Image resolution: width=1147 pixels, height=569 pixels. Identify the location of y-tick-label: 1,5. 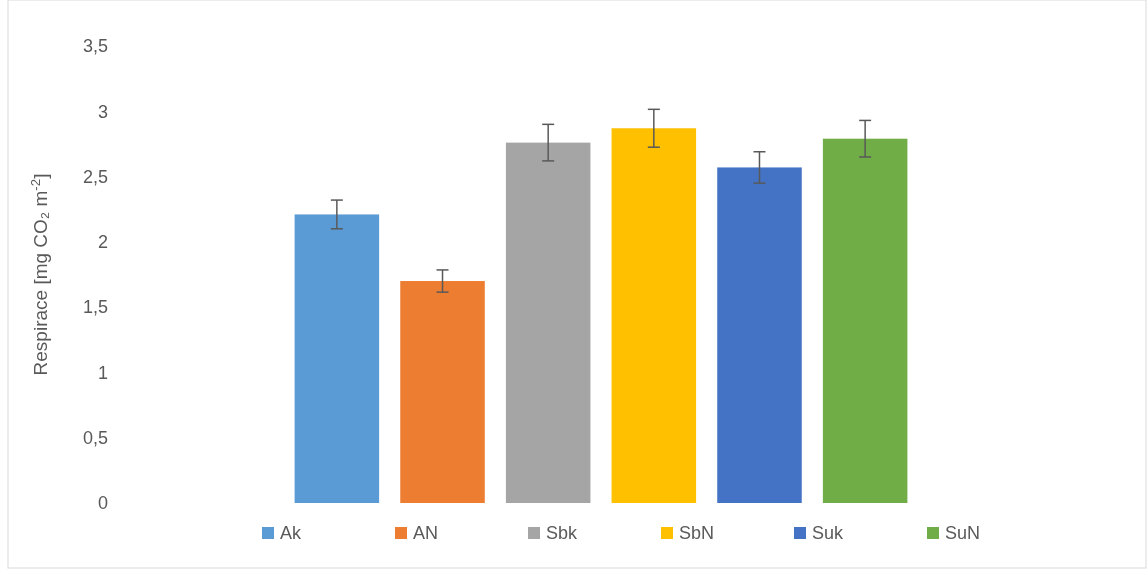
(95, 307).